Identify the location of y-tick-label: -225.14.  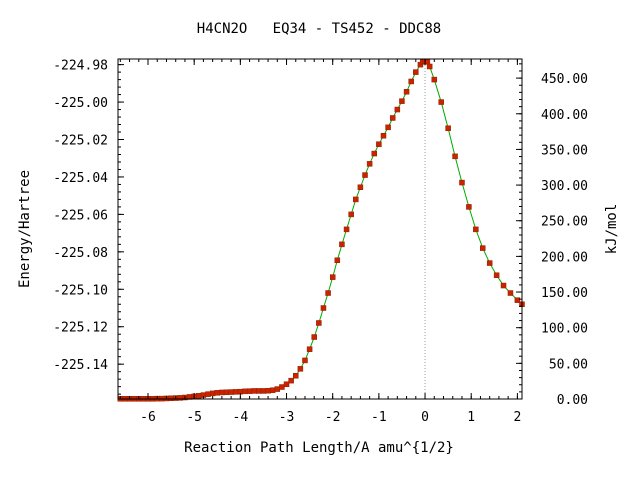
(80, 365).